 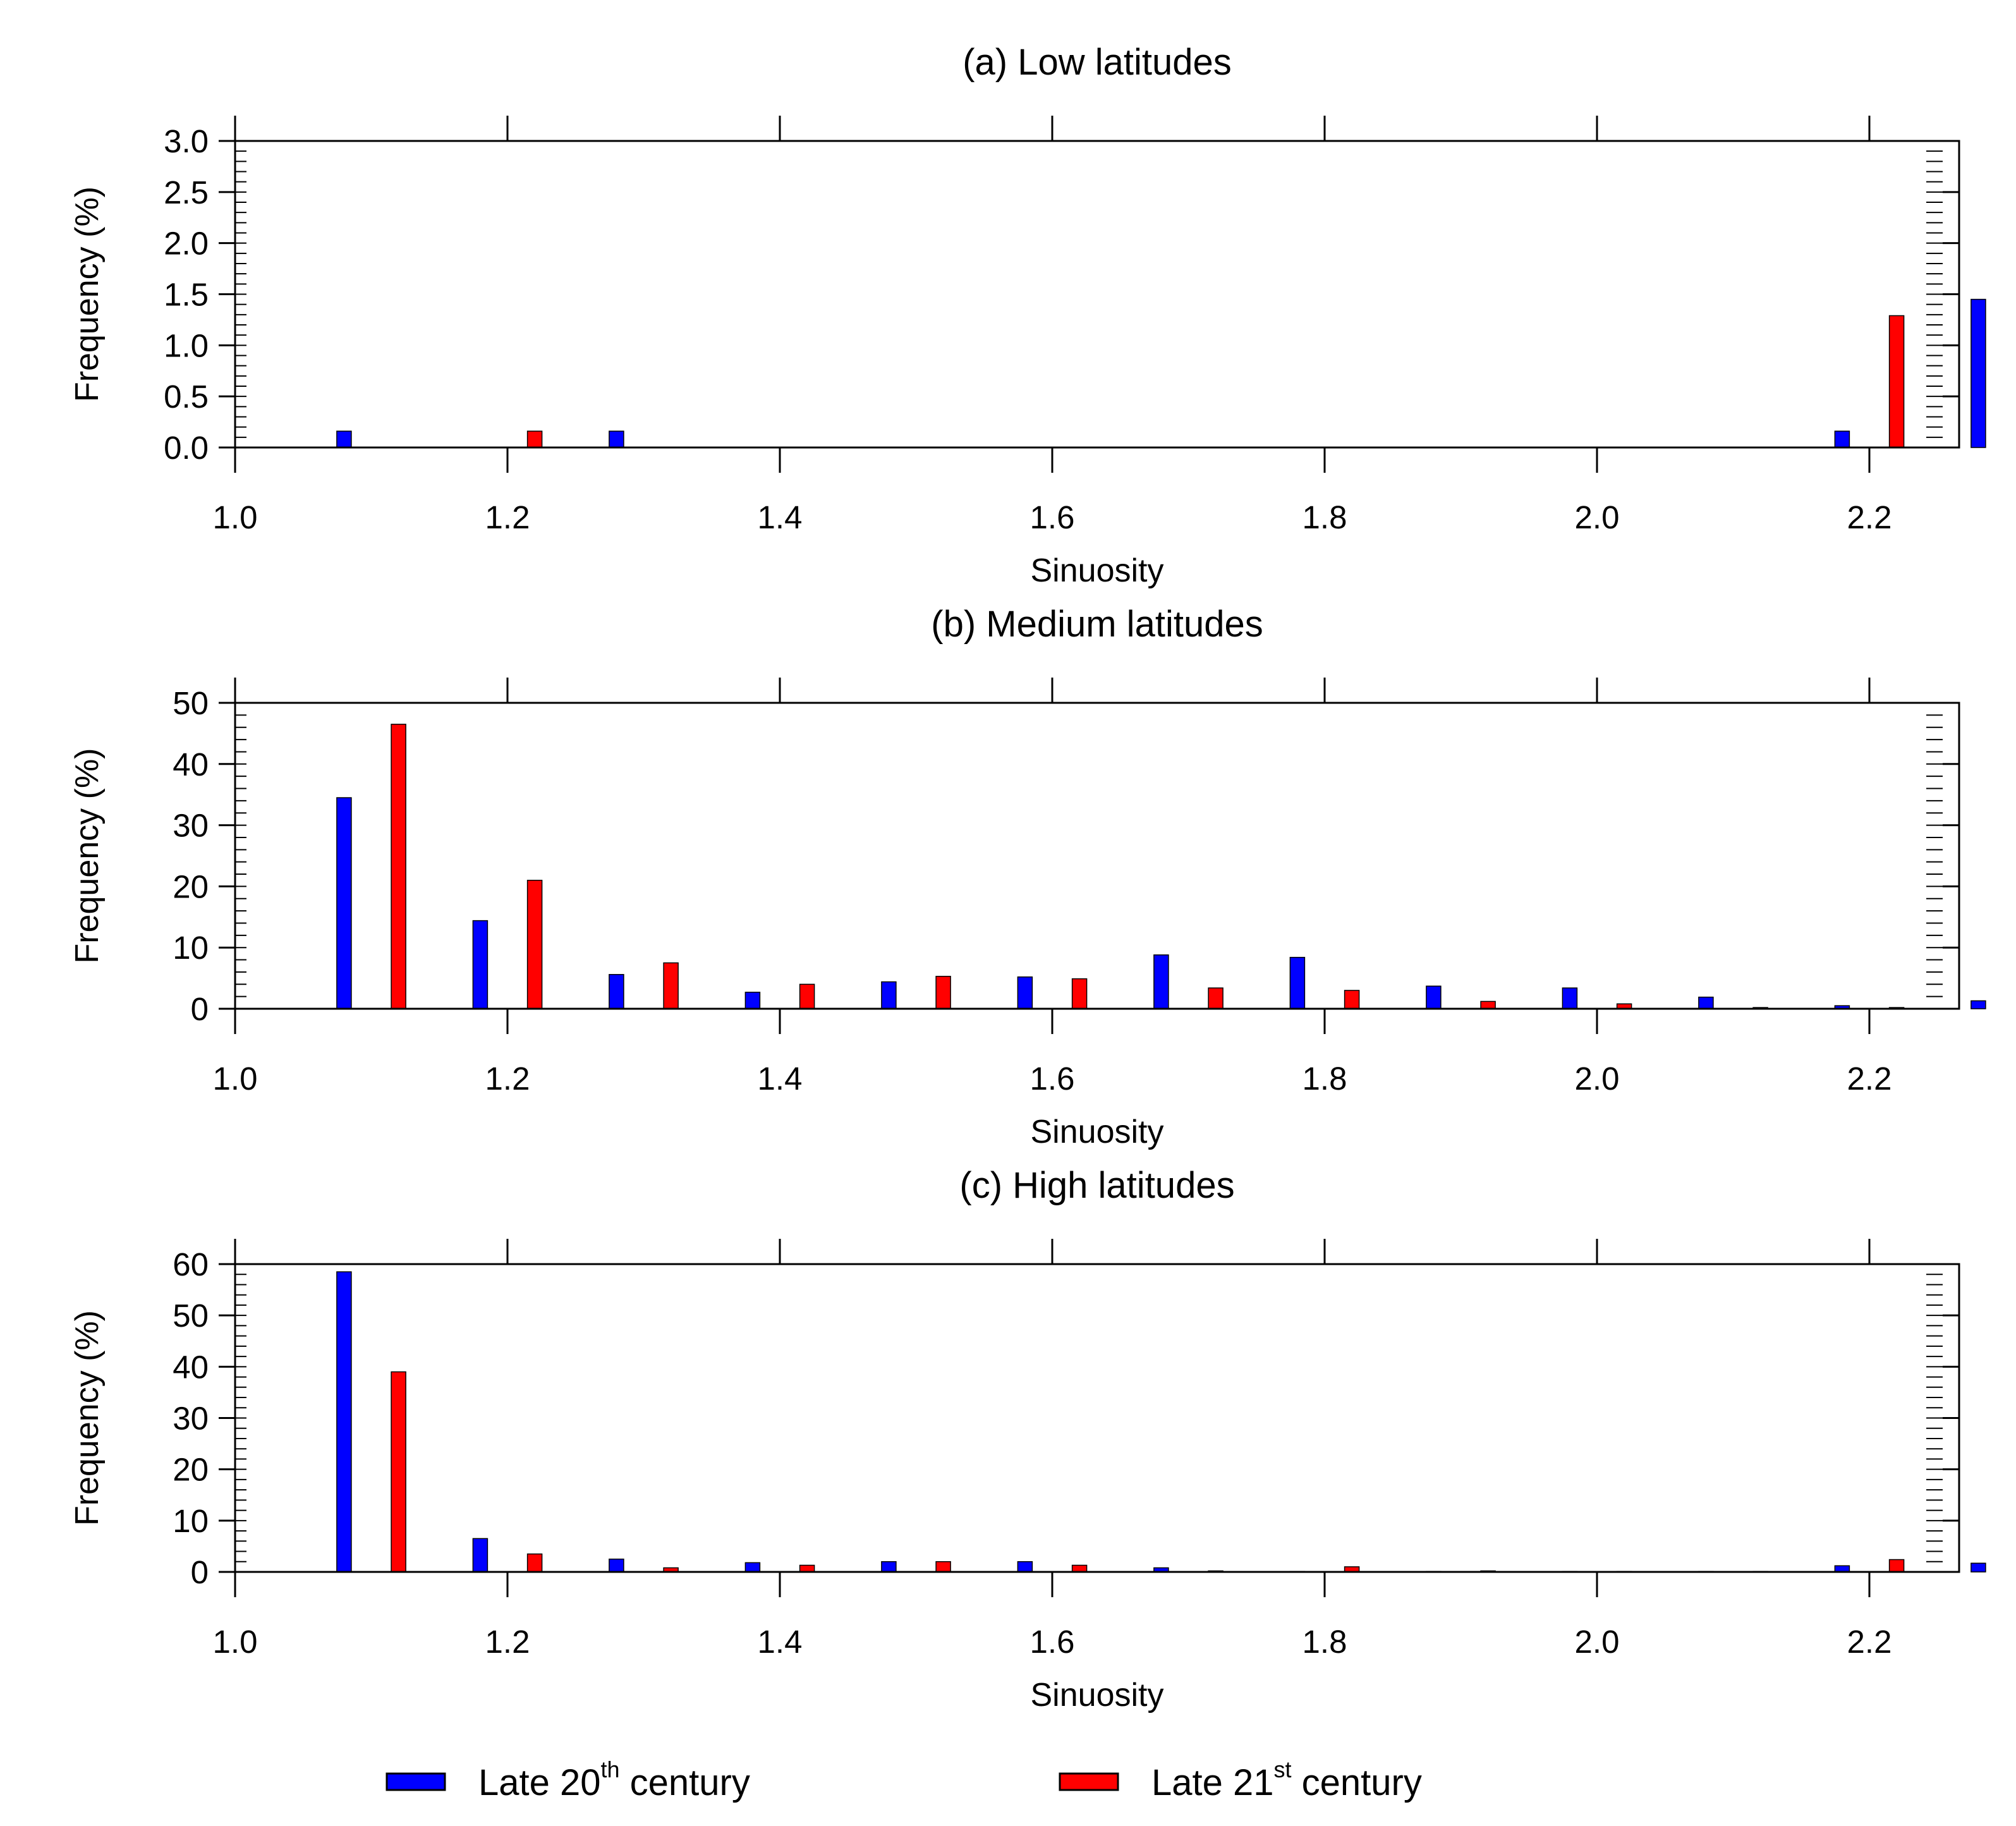 I want to click on y-tick-label: 3.0, so click(x=186, y=141).